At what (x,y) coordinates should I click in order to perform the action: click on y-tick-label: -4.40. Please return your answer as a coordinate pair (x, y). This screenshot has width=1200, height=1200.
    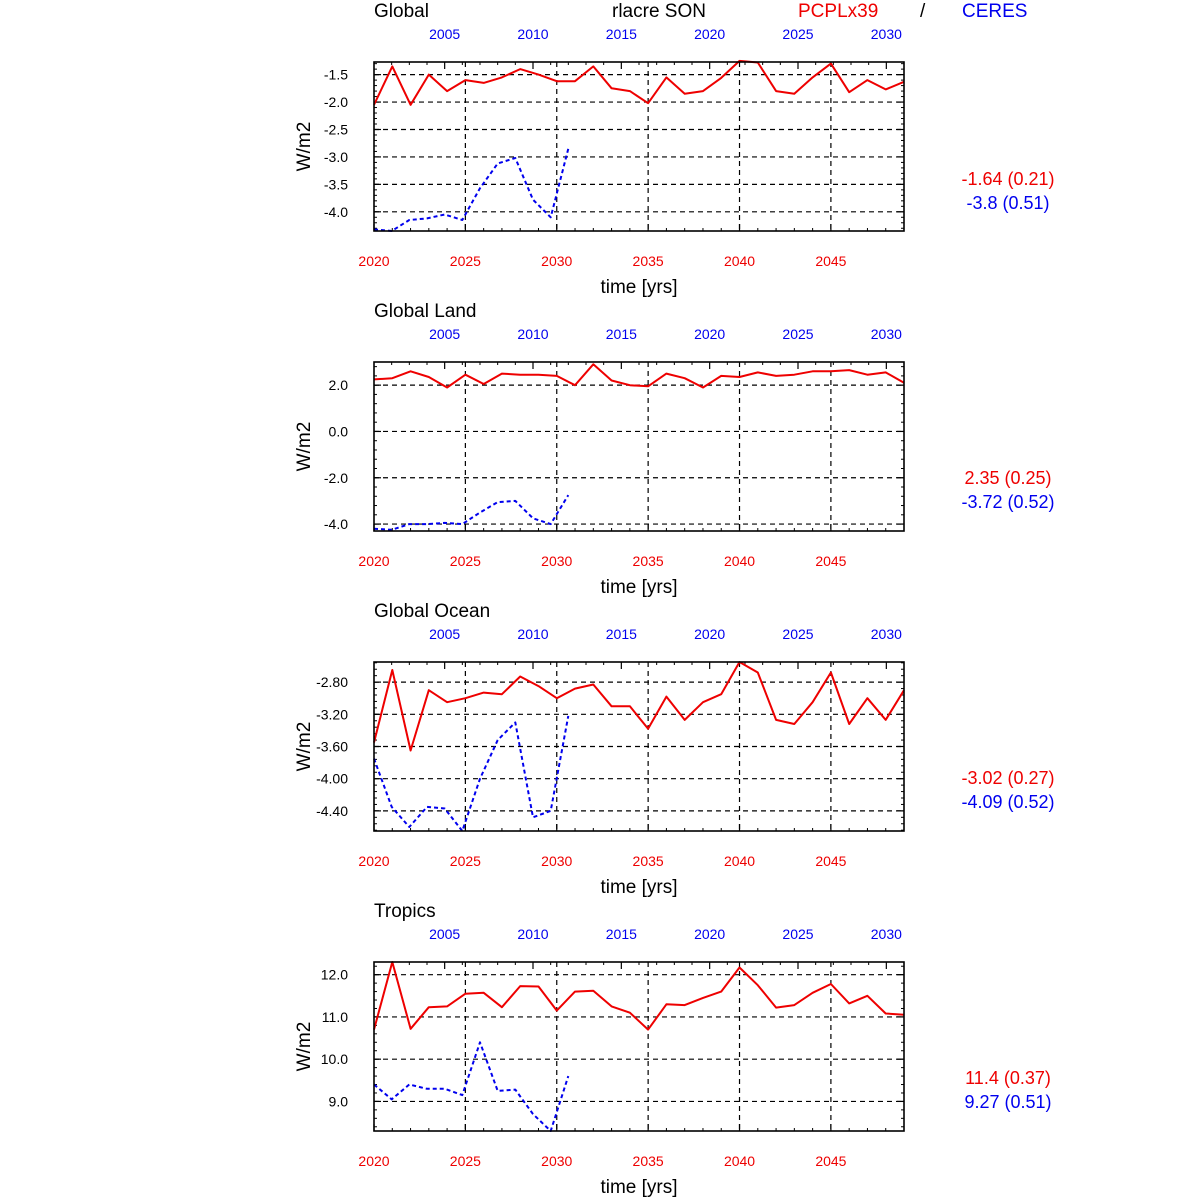
    Looking at the image, I should click on (332, 811).